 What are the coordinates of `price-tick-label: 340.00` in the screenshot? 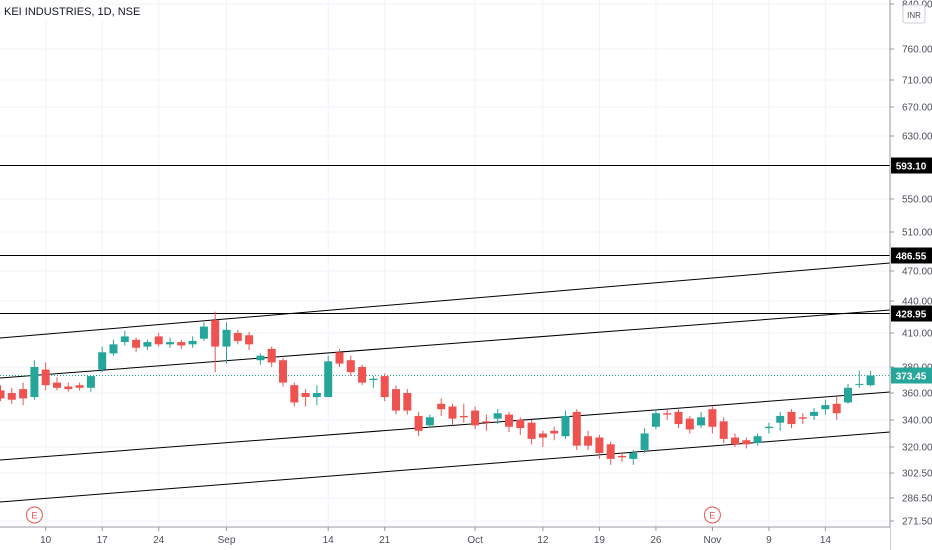 It's located at (917, 421).